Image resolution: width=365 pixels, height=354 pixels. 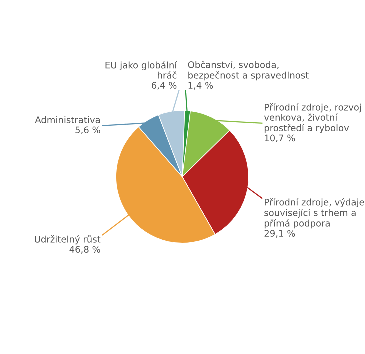 What do you see at coordinates (280, 234) in the screenshot?
I see `data-label: 29,1 %` at bounding box center [280, 234].